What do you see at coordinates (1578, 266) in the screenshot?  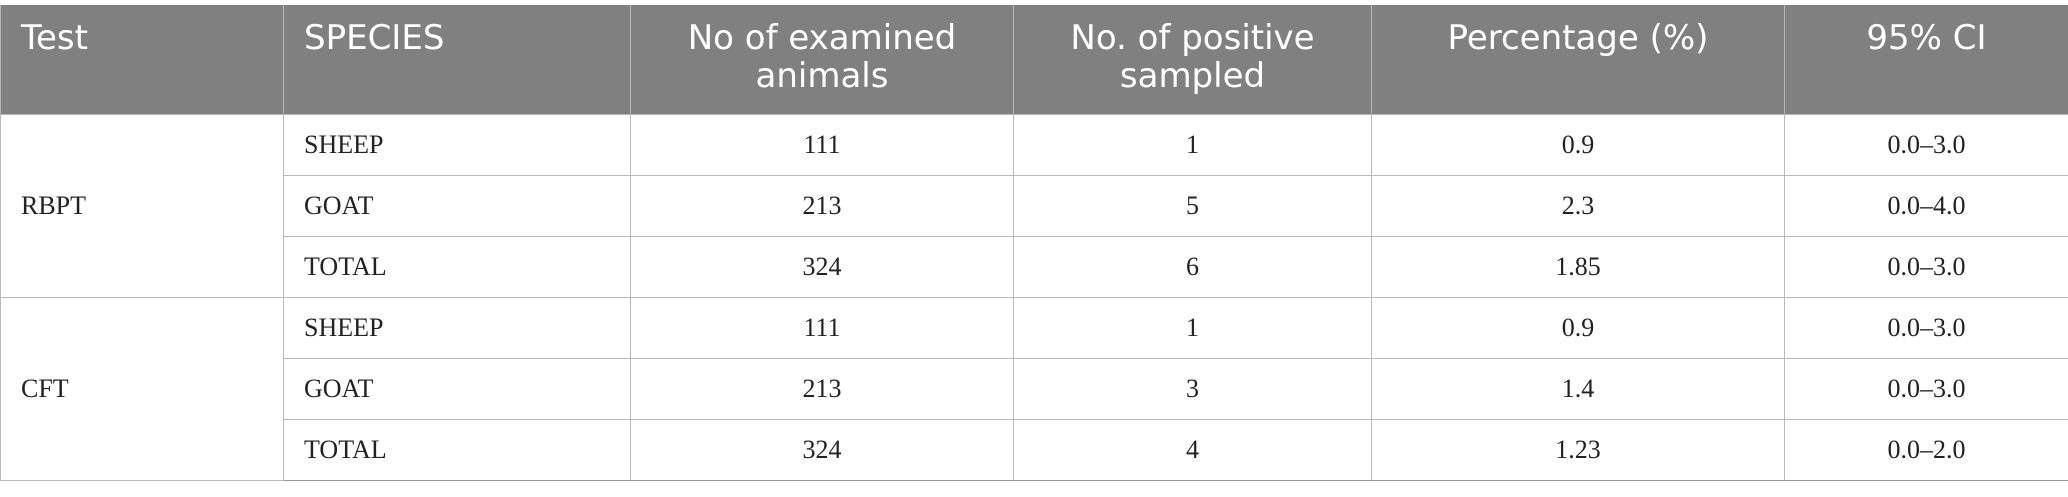 I see `percentage-cell: 1.85` at bounding box center [1578, 266].